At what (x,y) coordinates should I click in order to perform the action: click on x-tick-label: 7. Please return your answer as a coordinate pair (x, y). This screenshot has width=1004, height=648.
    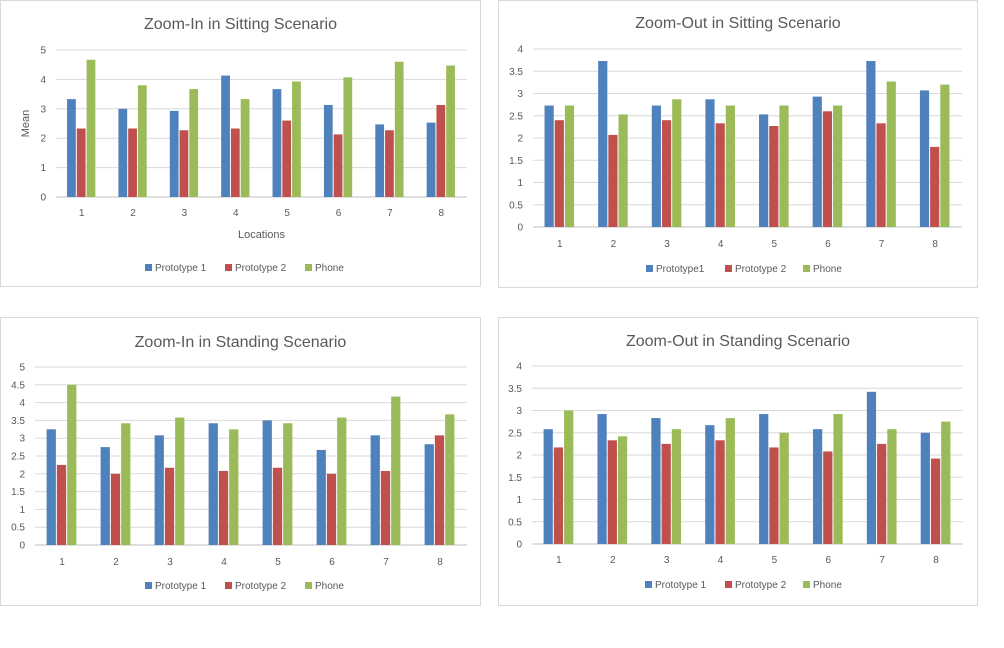
    Looking at the image, I should click on (882, 244).